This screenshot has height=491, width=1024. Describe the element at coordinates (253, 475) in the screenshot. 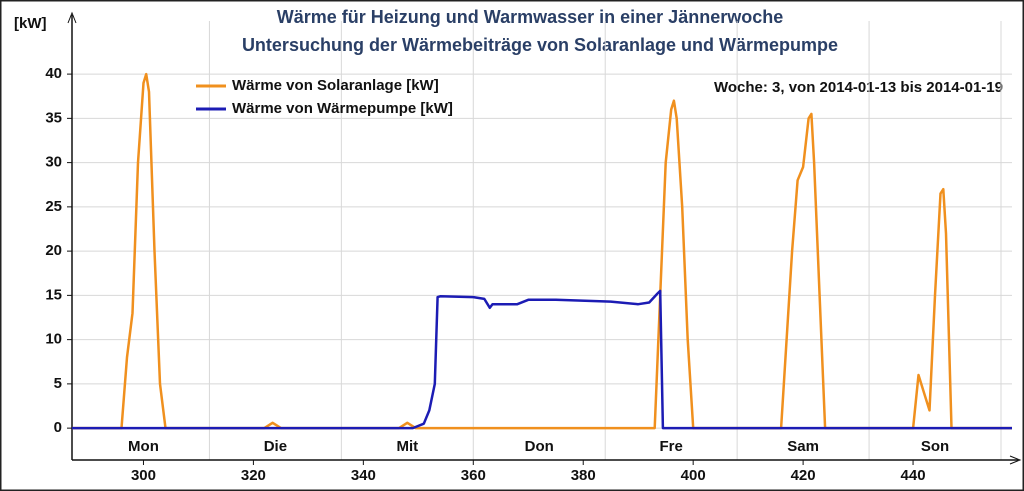

I see `x-tick-label: 320` at that location.